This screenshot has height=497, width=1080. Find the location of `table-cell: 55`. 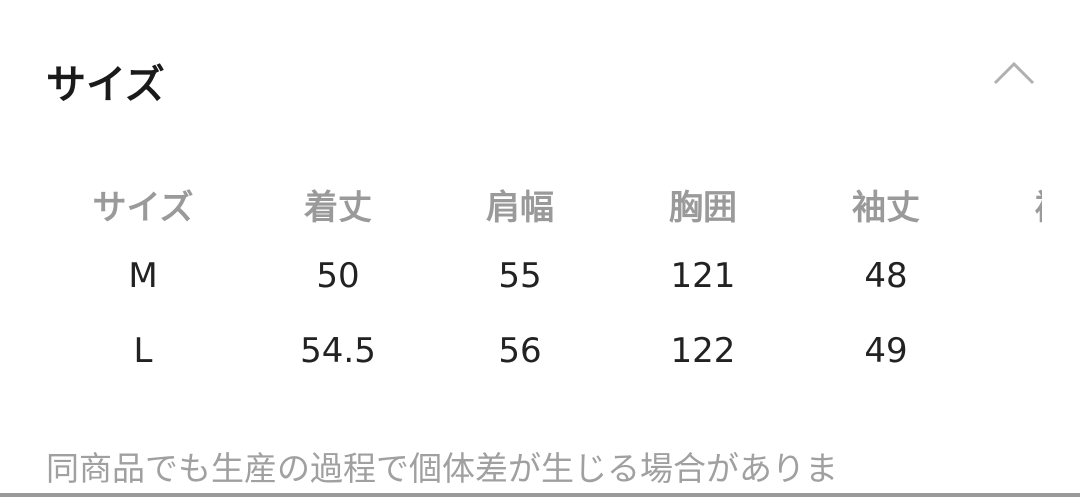

table-cell: 55 is located at coordinates (520, 276).